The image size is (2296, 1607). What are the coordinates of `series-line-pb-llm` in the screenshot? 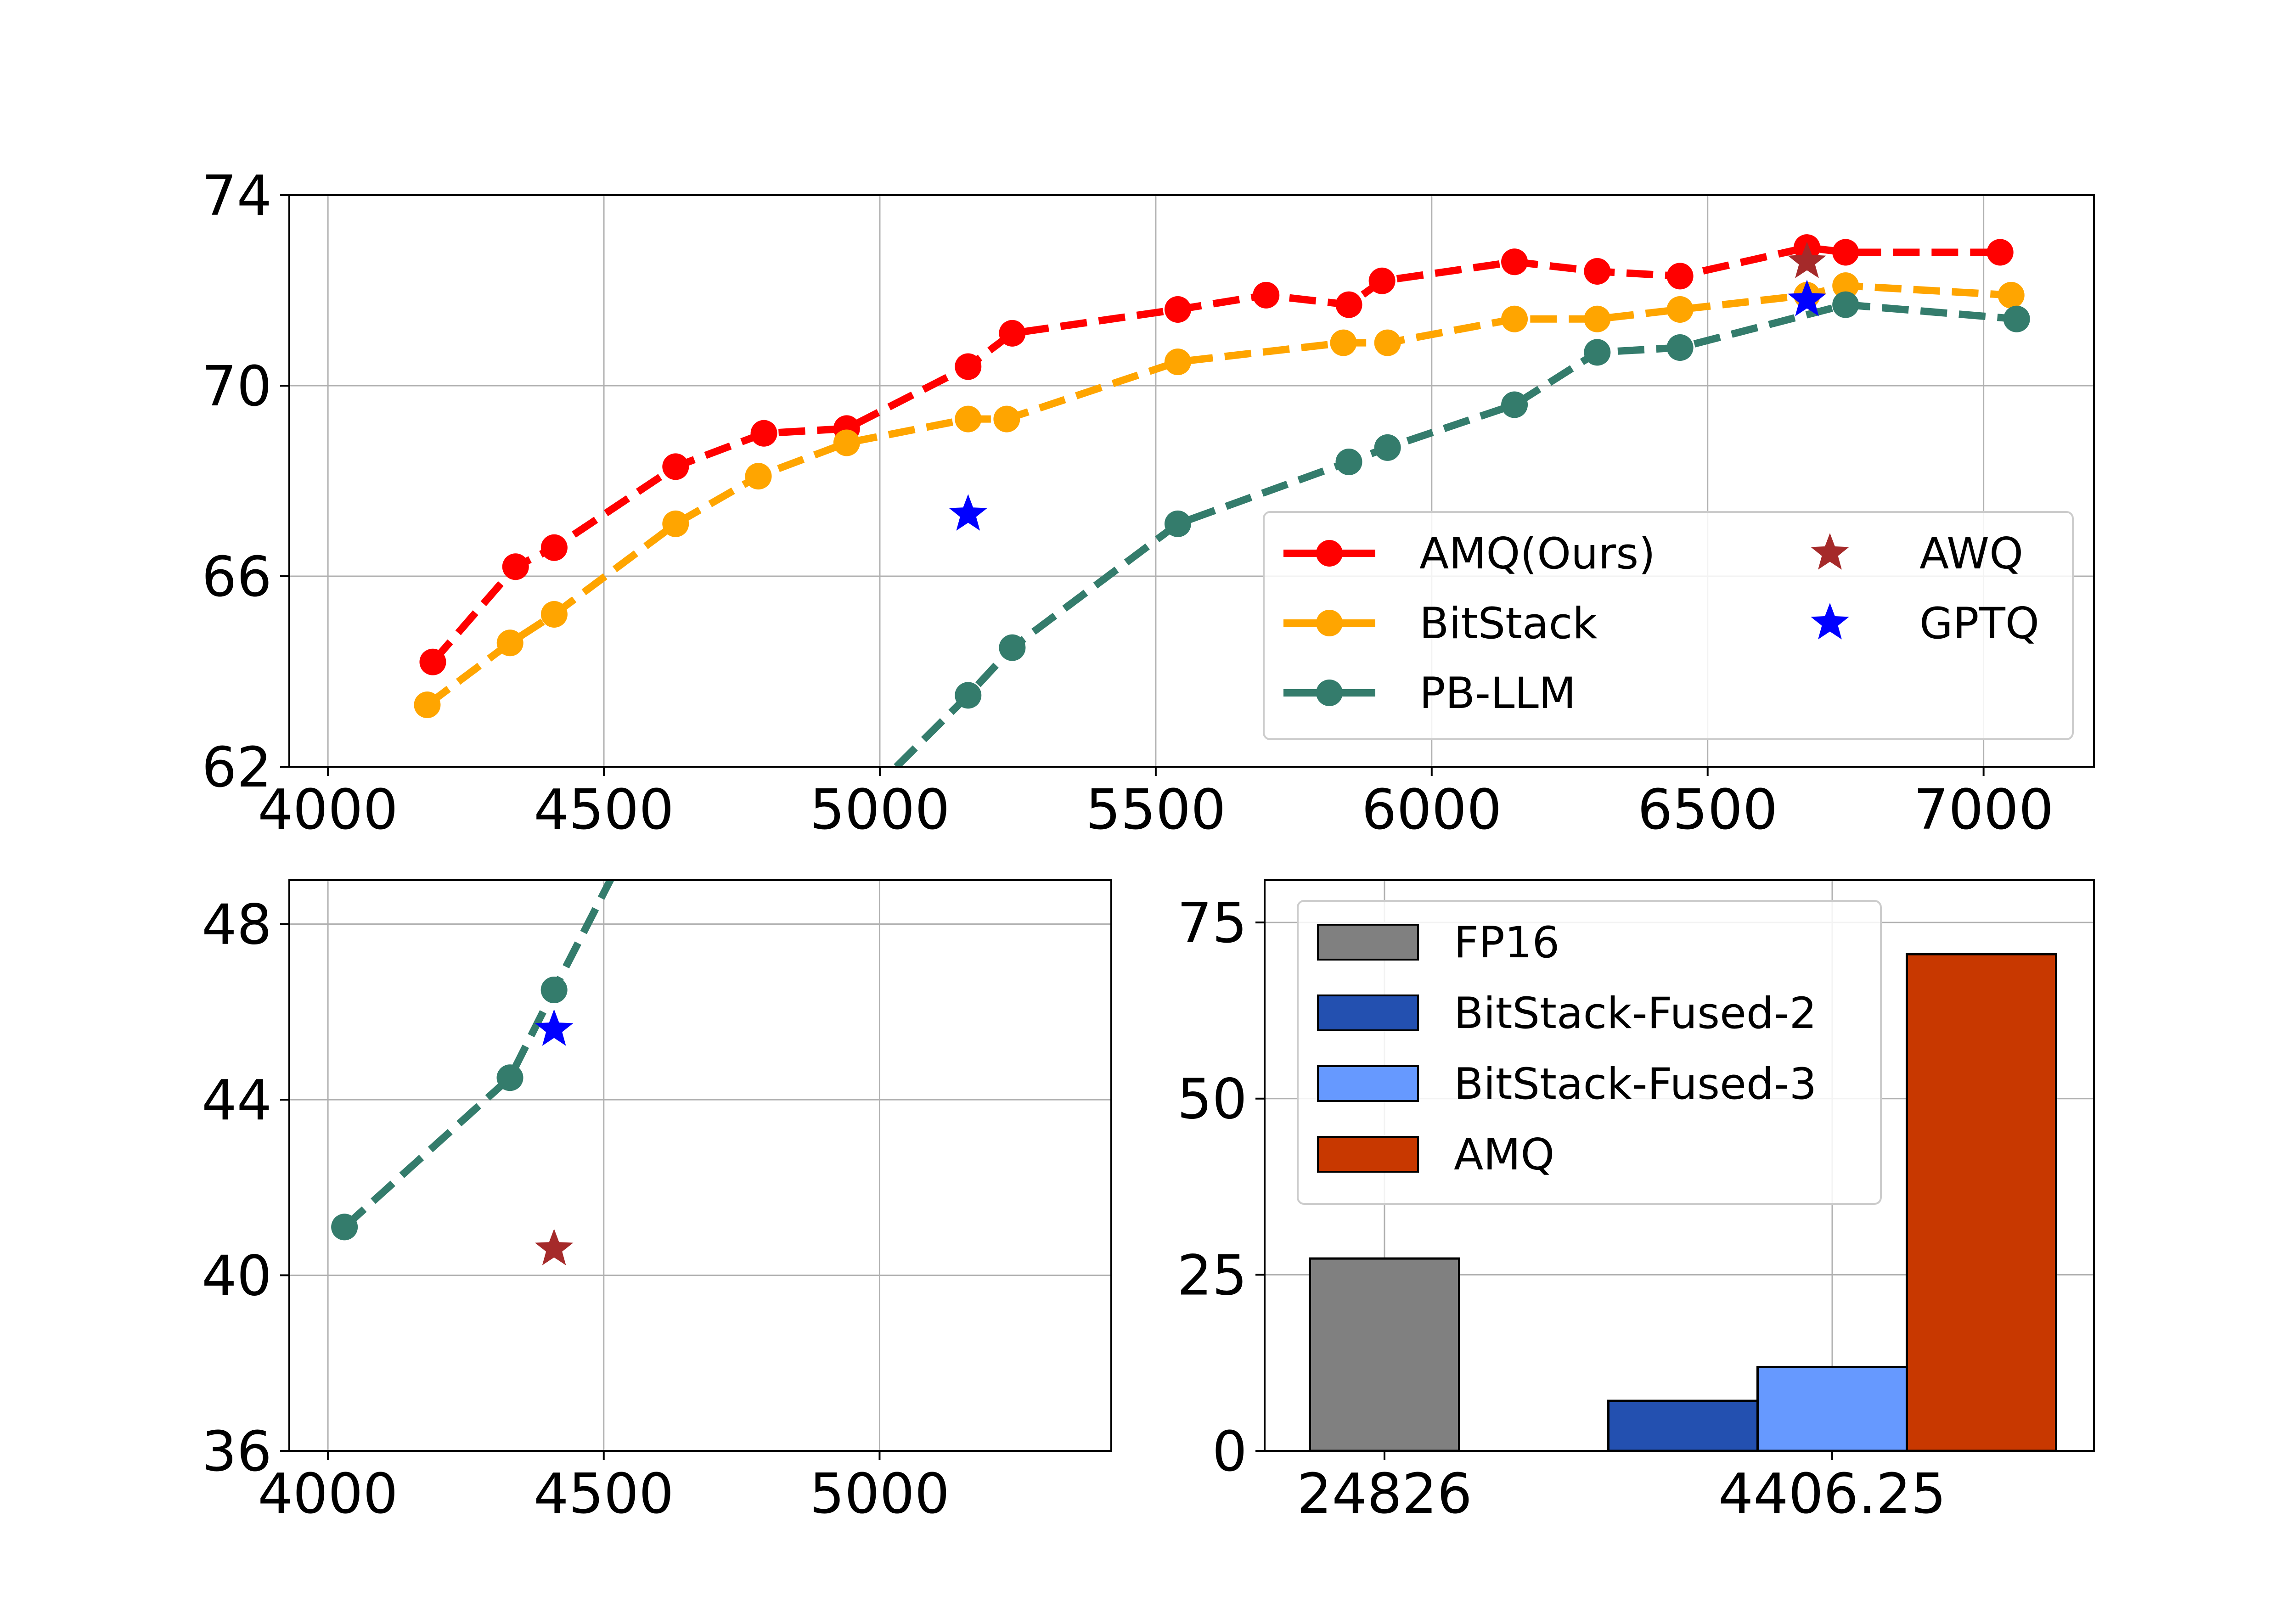 It's located at (478, 1055).